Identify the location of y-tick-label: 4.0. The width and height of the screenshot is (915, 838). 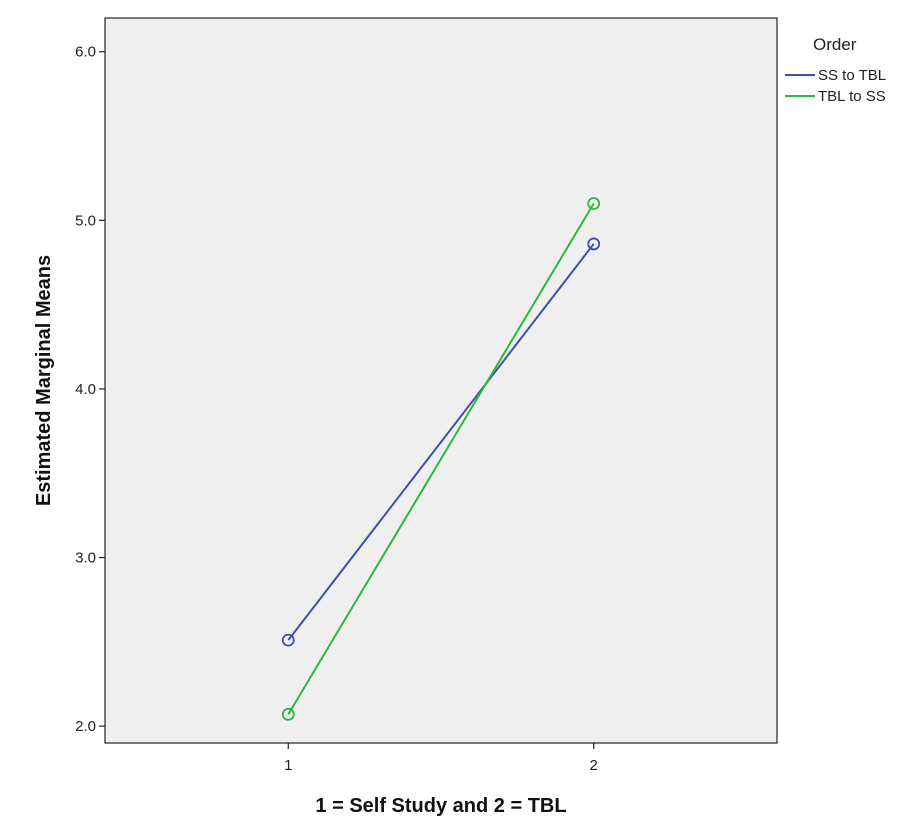
(85, 389).